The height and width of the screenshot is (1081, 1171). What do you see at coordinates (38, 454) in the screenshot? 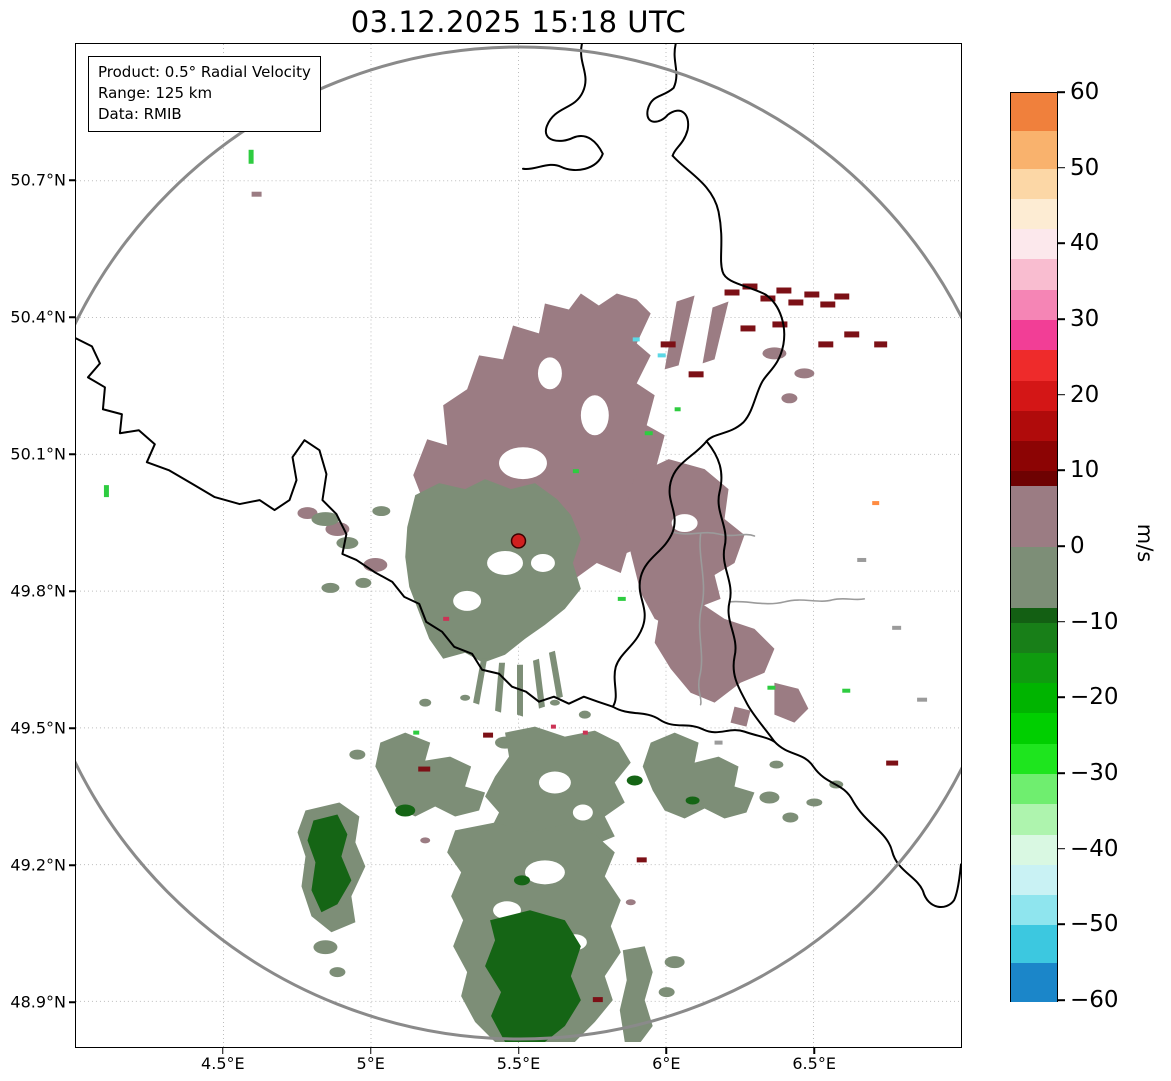
I see `y-tick-label: 50.1°N` at bounding box center [38, 454].